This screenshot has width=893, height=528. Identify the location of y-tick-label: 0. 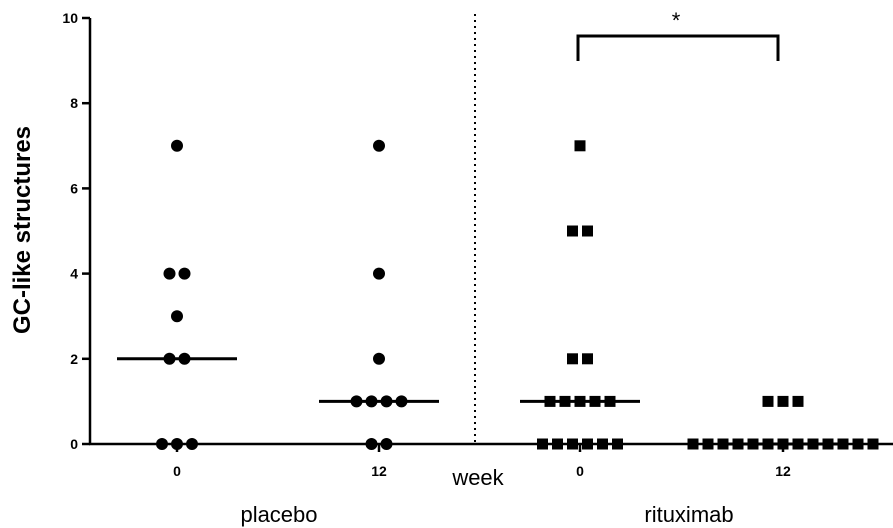
(74, 444).